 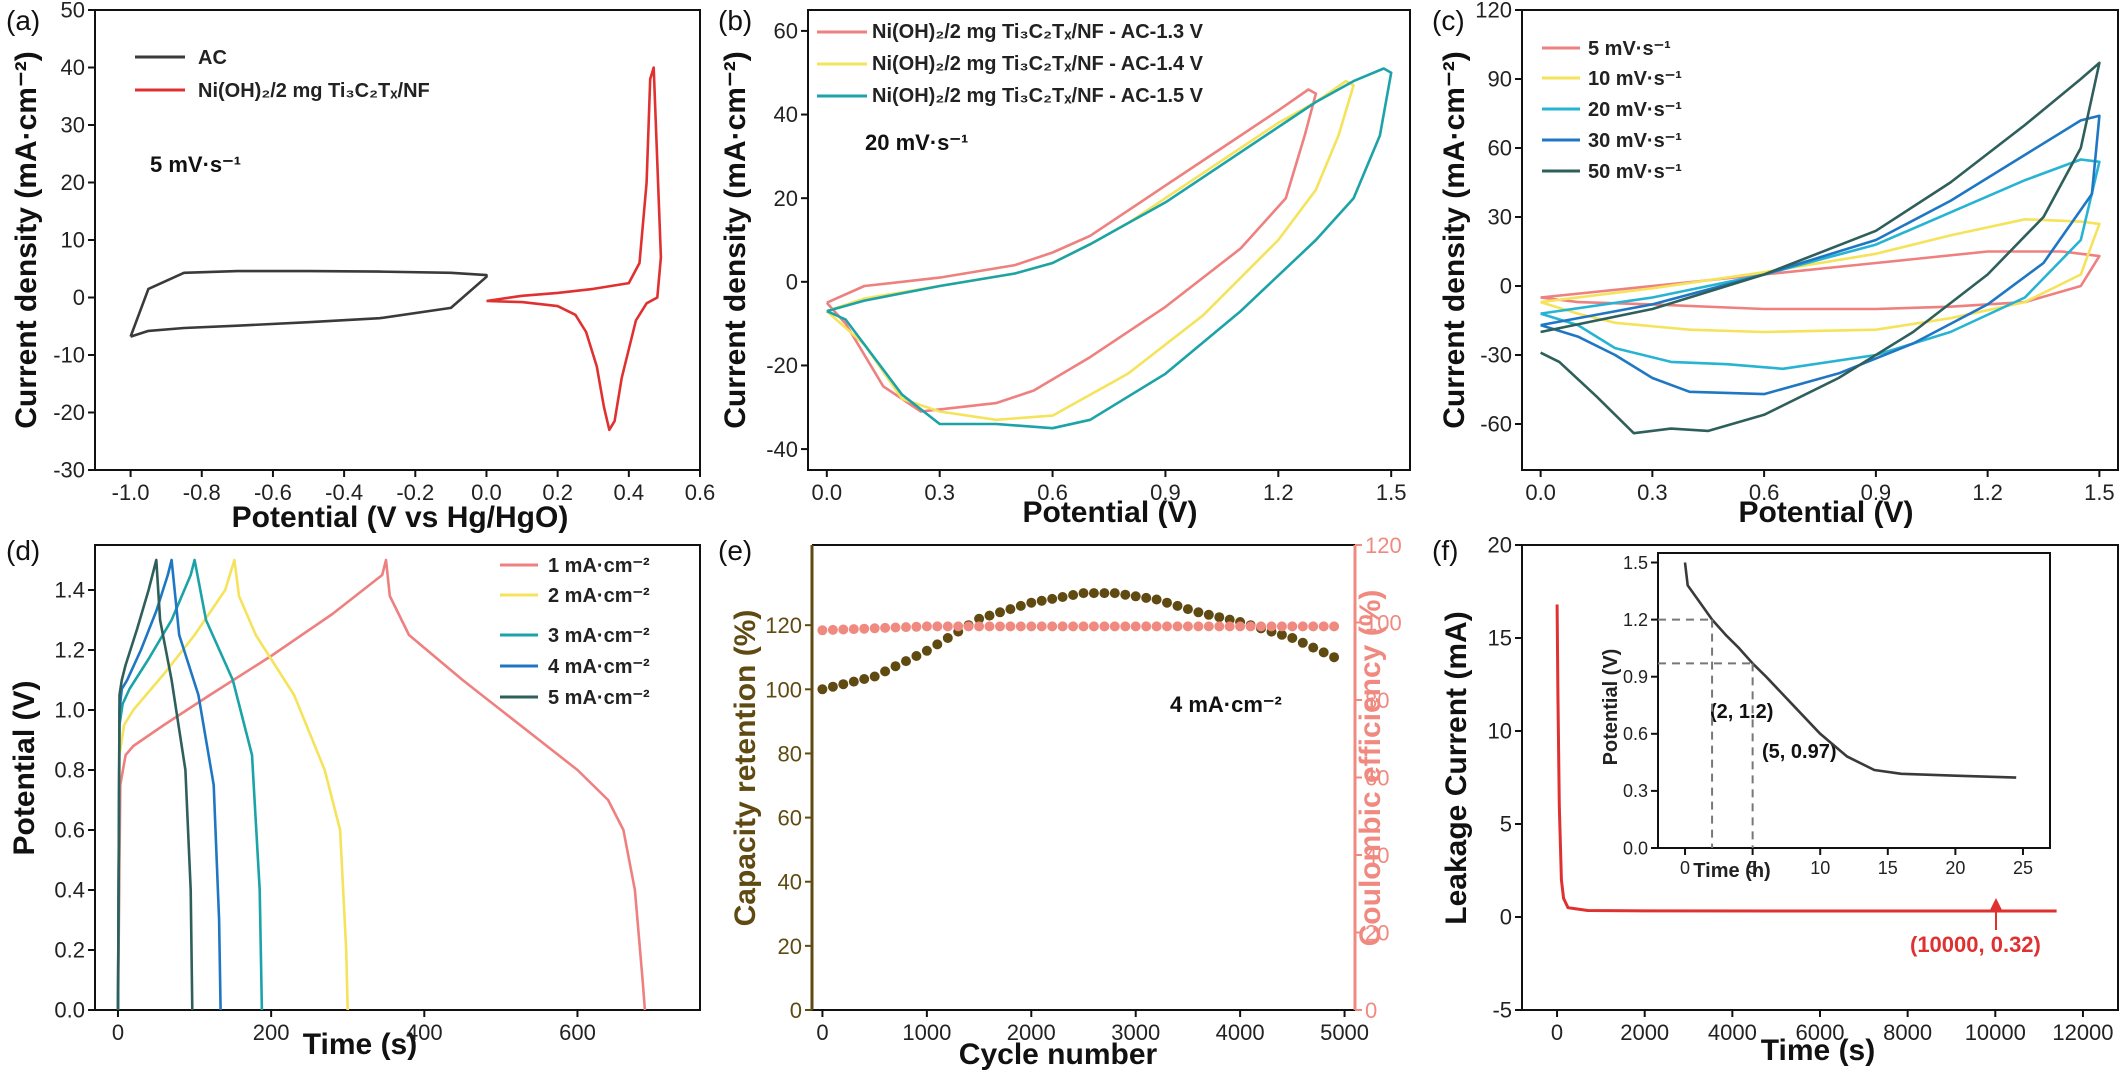 I want to click on panel-label: (c), so click(x=1448, y=20).